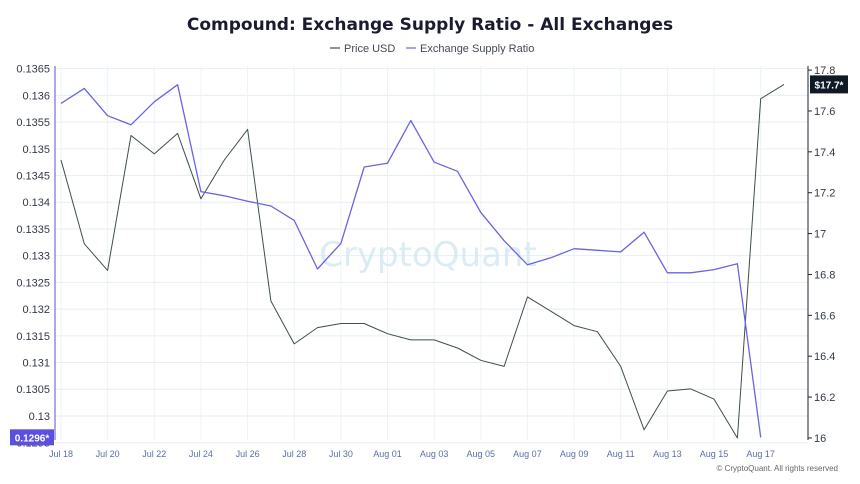 The image size is (860, 484). I want to click on left-tick-label: 0.134, so click(36, 203).